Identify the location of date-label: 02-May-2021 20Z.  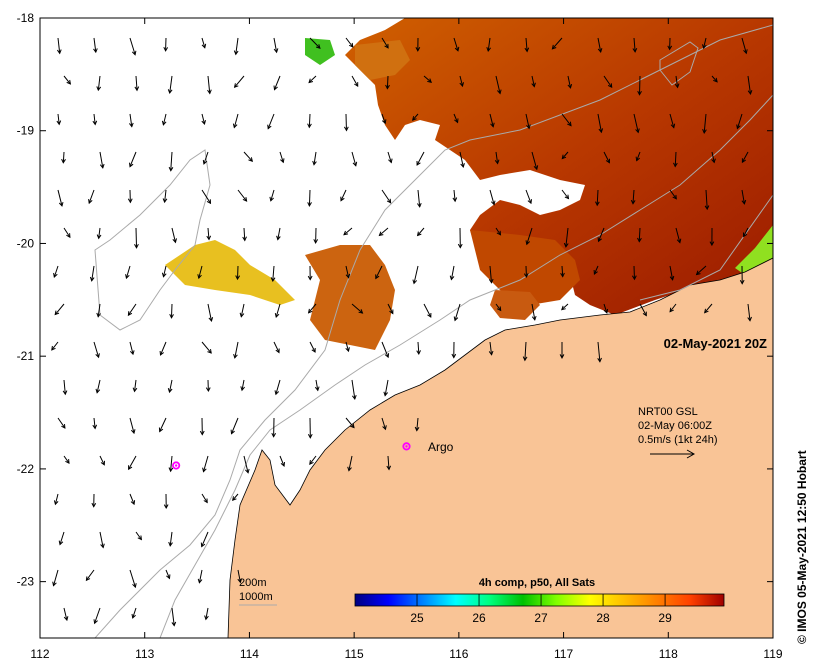
(715, 343).